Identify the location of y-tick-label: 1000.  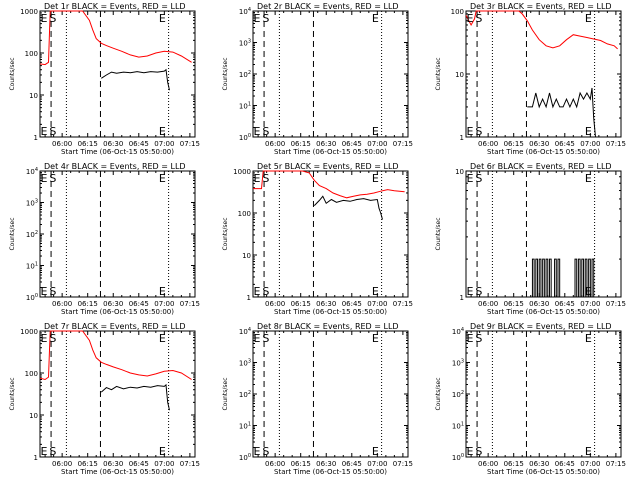
(242, 172).